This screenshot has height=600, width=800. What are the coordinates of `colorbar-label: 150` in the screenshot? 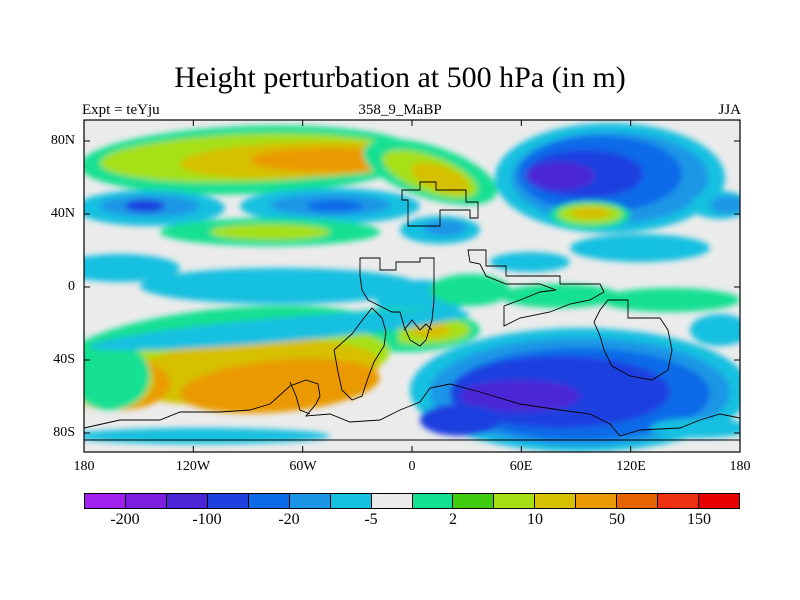 It's located at (699, 519).